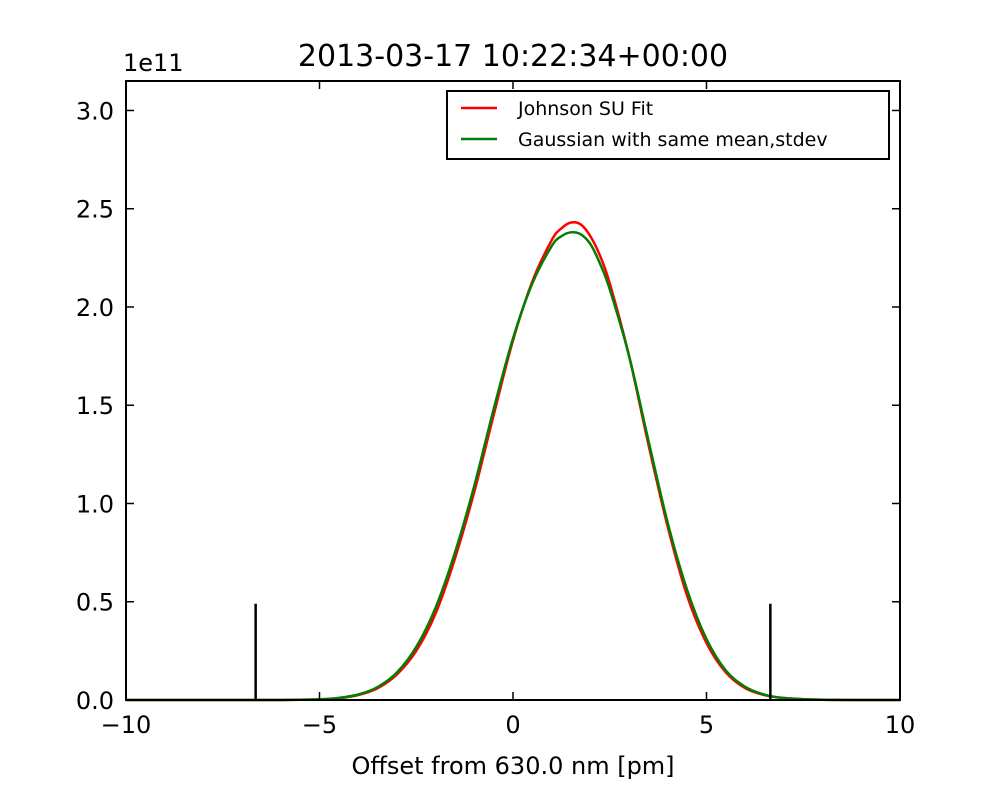 This screenshot has width=1000, height=800. I want to click on x-tick-label-2: 0, so click(512, 725).